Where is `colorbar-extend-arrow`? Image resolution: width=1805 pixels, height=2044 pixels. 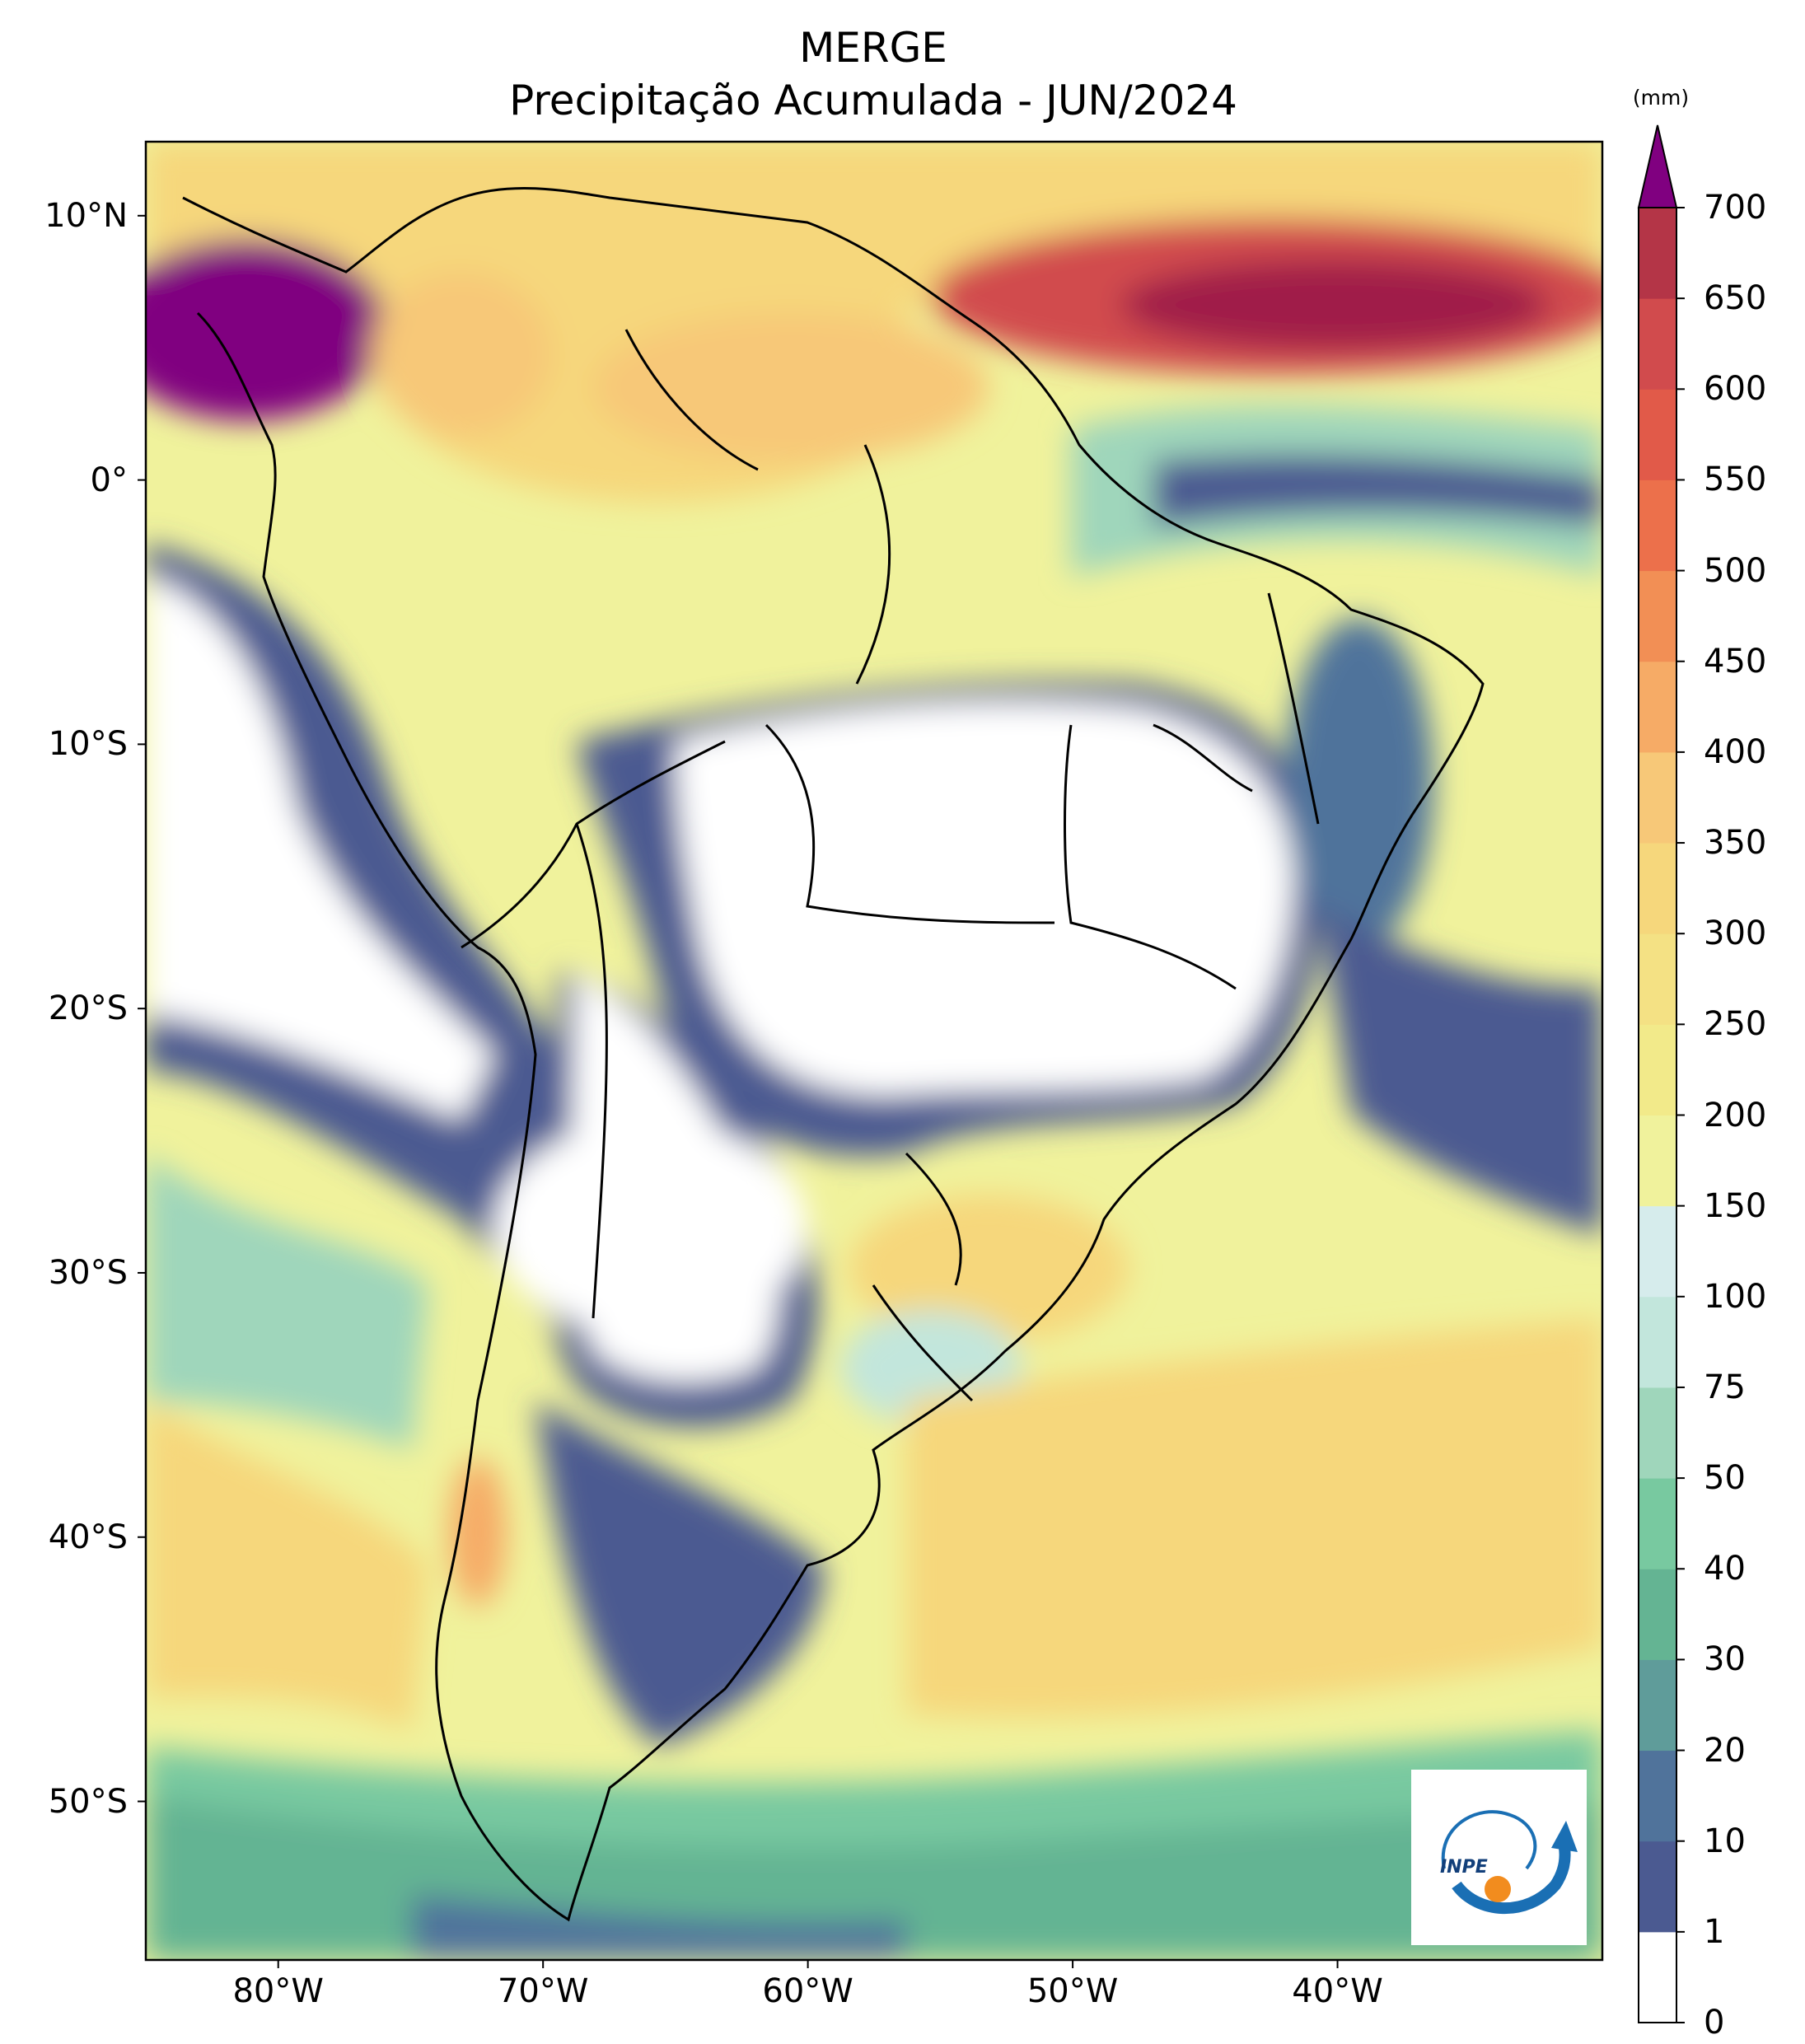
colorbar-extend-arrow is located at coordinates (1657, 166).